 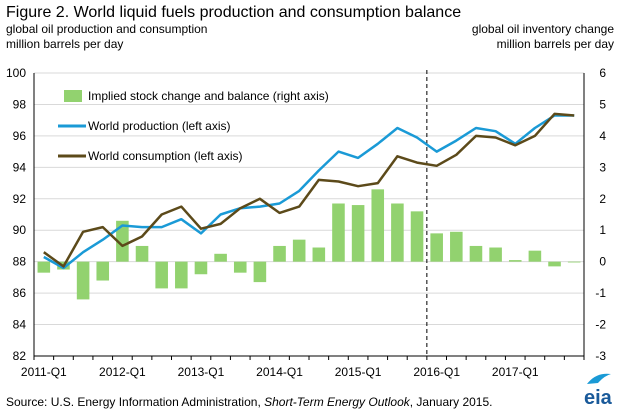 I want to click on left-tick-label: 84, so click(x=20, y=325).